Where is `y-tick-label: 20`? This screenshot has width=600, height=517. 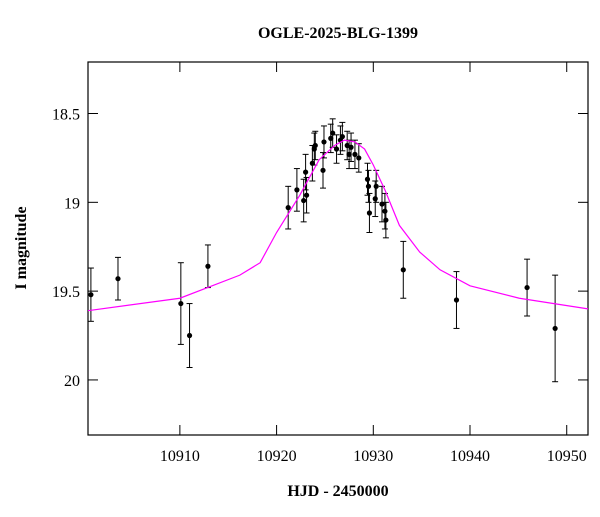
y-tick-label: 20 is located at coordinates (72, 381).